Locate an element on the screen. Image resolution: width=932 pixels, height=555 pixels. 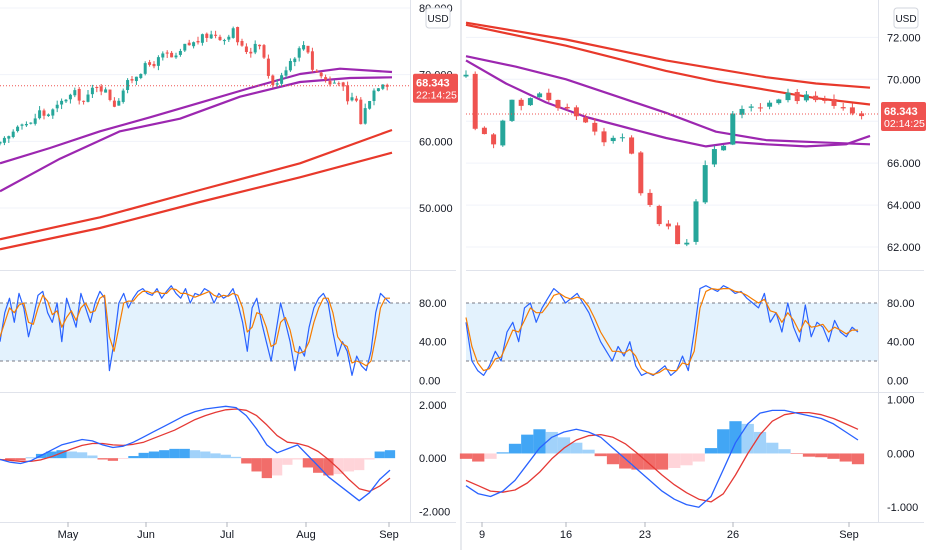
right-currency-label: USD is located at coordinates (905, 19).